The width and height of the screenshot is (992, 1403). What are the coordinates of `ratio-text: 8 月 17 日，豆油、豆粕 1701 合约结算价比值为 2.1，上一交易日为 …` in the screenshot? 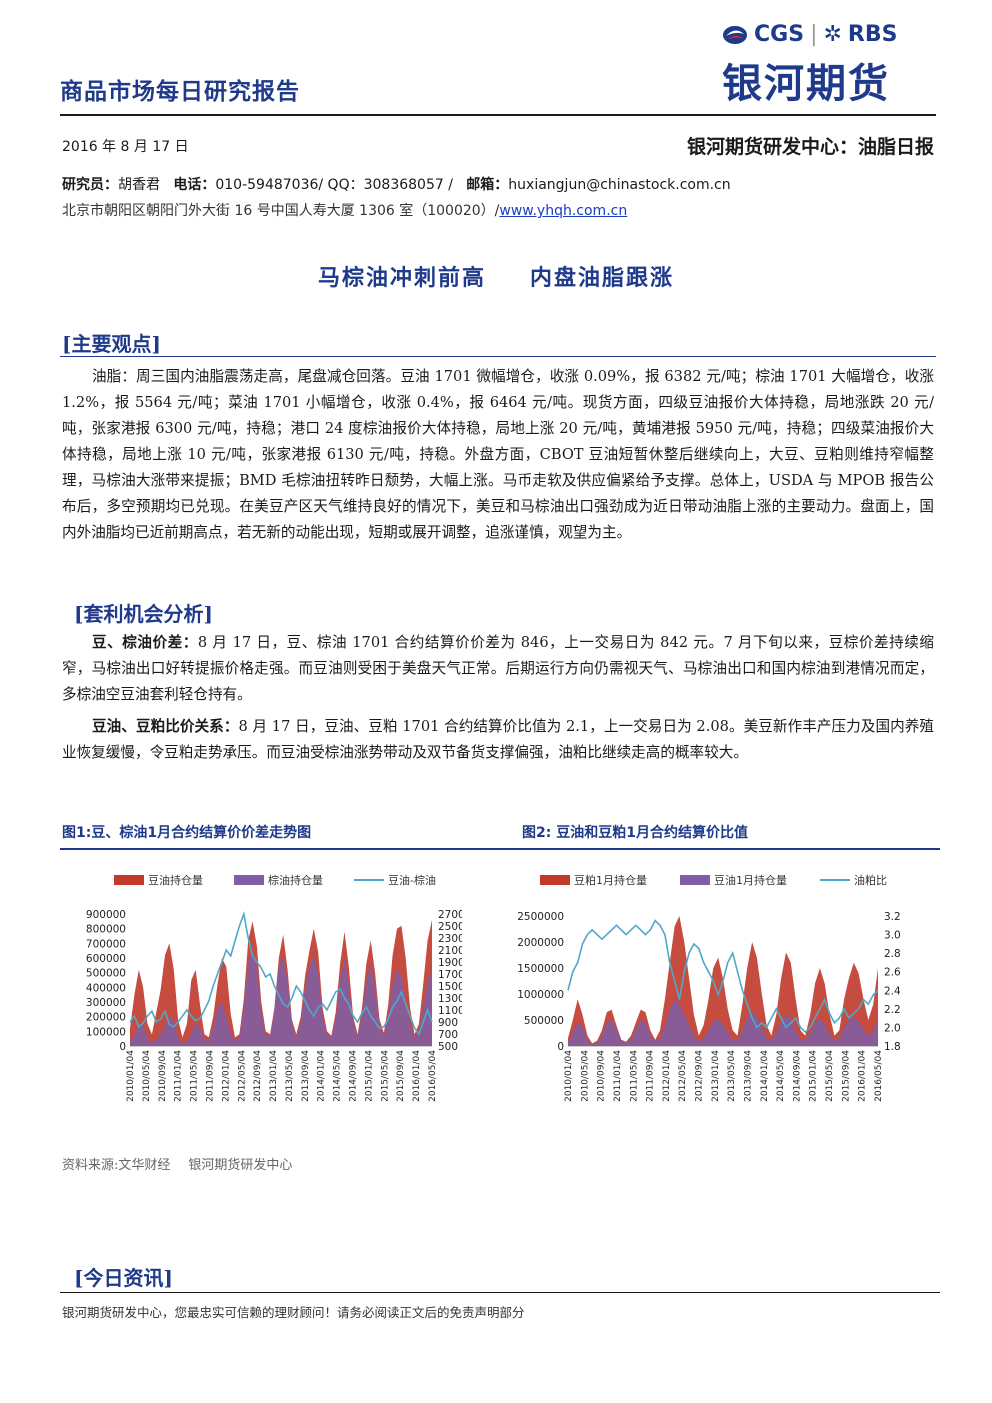 It's located at (498, 739).